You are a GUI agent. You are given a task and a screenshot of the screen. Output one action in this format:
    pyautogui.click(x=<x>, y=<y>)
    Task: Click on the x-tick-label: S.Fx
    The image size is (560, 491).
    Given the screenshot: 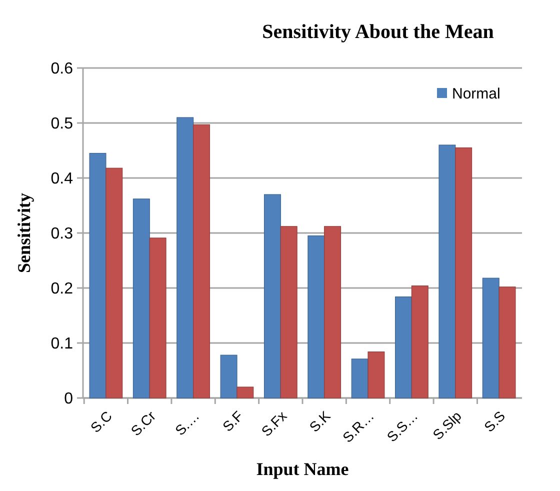 What is the action you would take?
    pyautogui.click(x=274, y=424)
    